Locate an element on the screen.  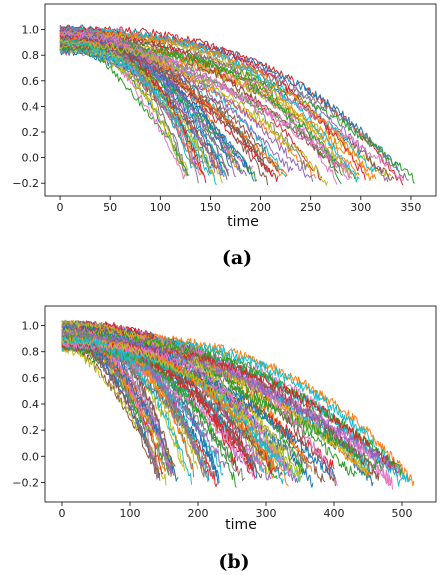
x-tick-label: 500 is located at coordinates (402, 513).